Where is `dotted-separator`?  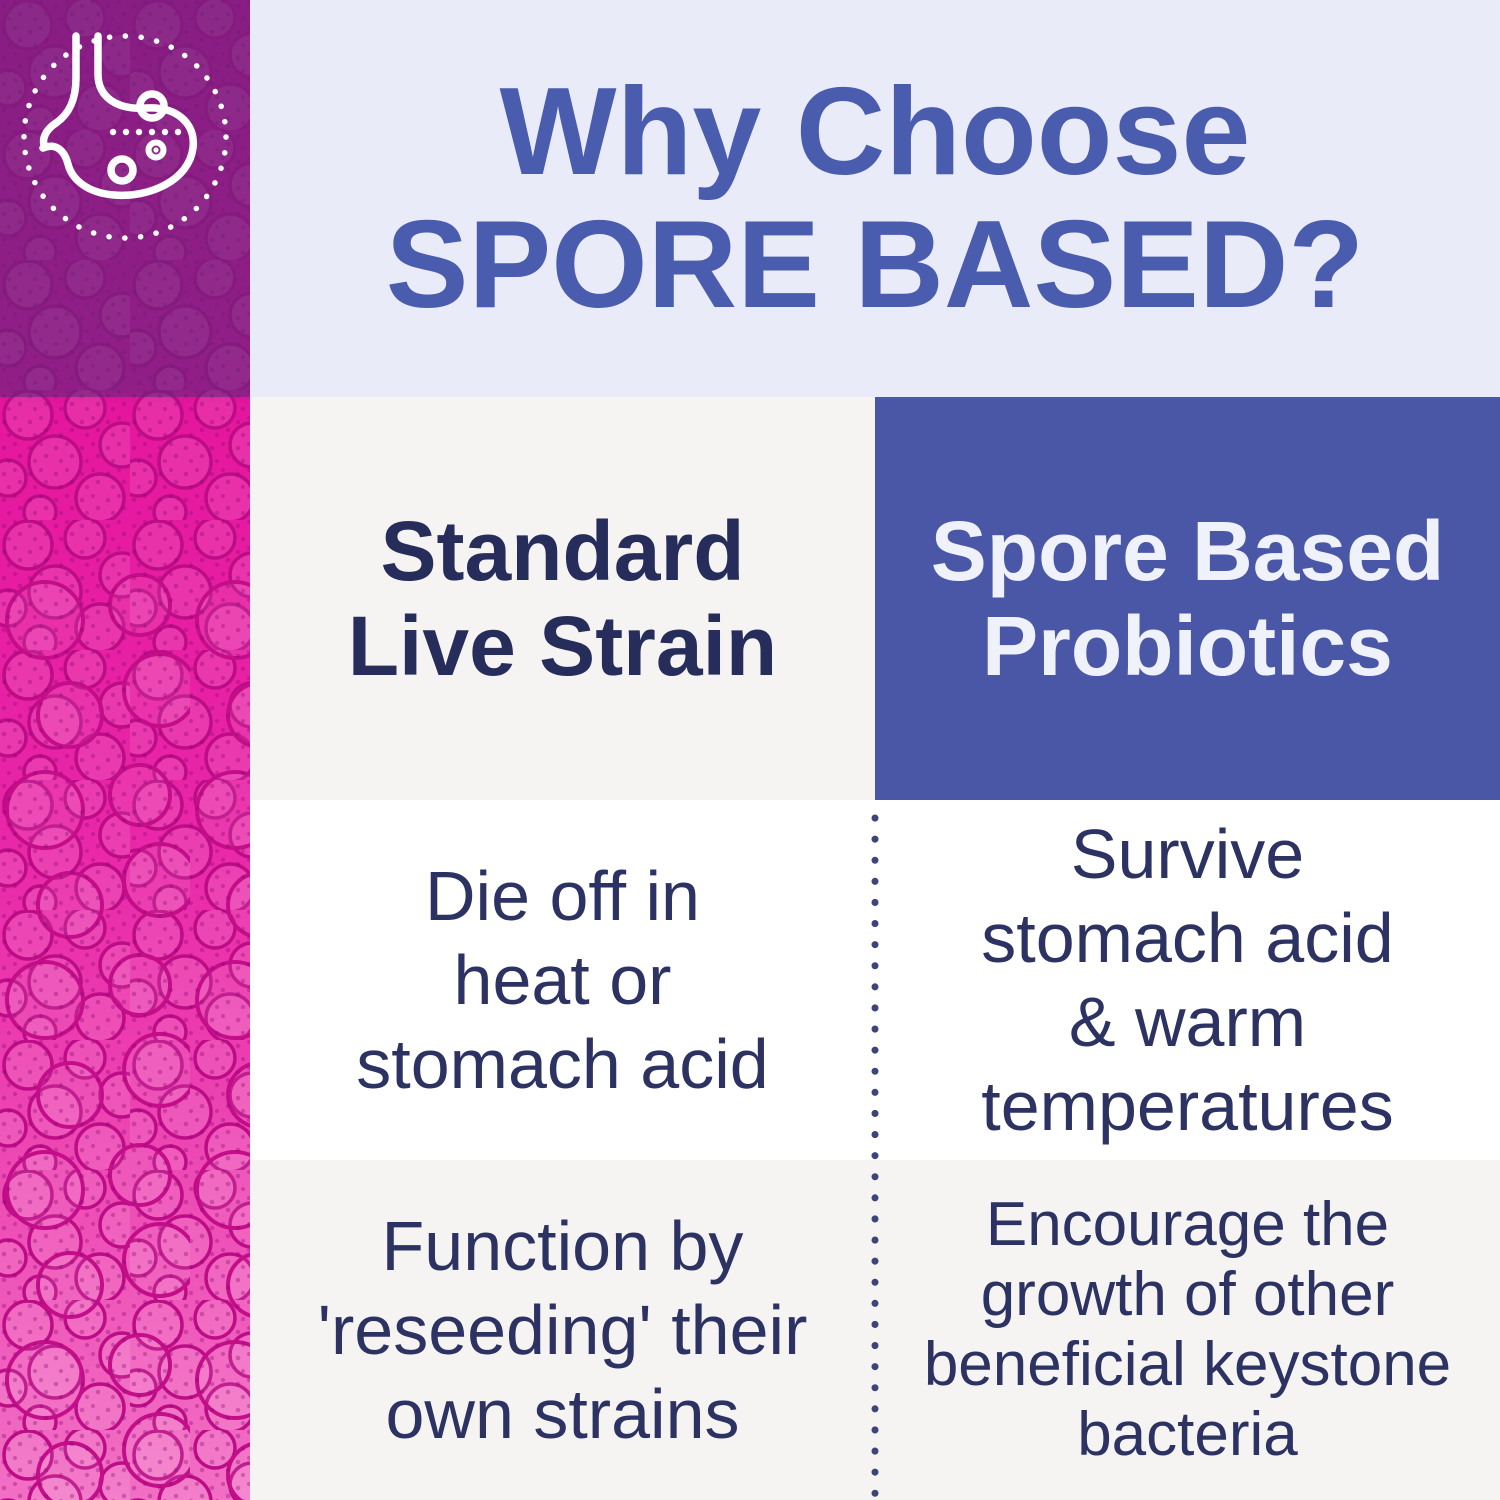
dotted-separator is located at coordinates (875, 1157).